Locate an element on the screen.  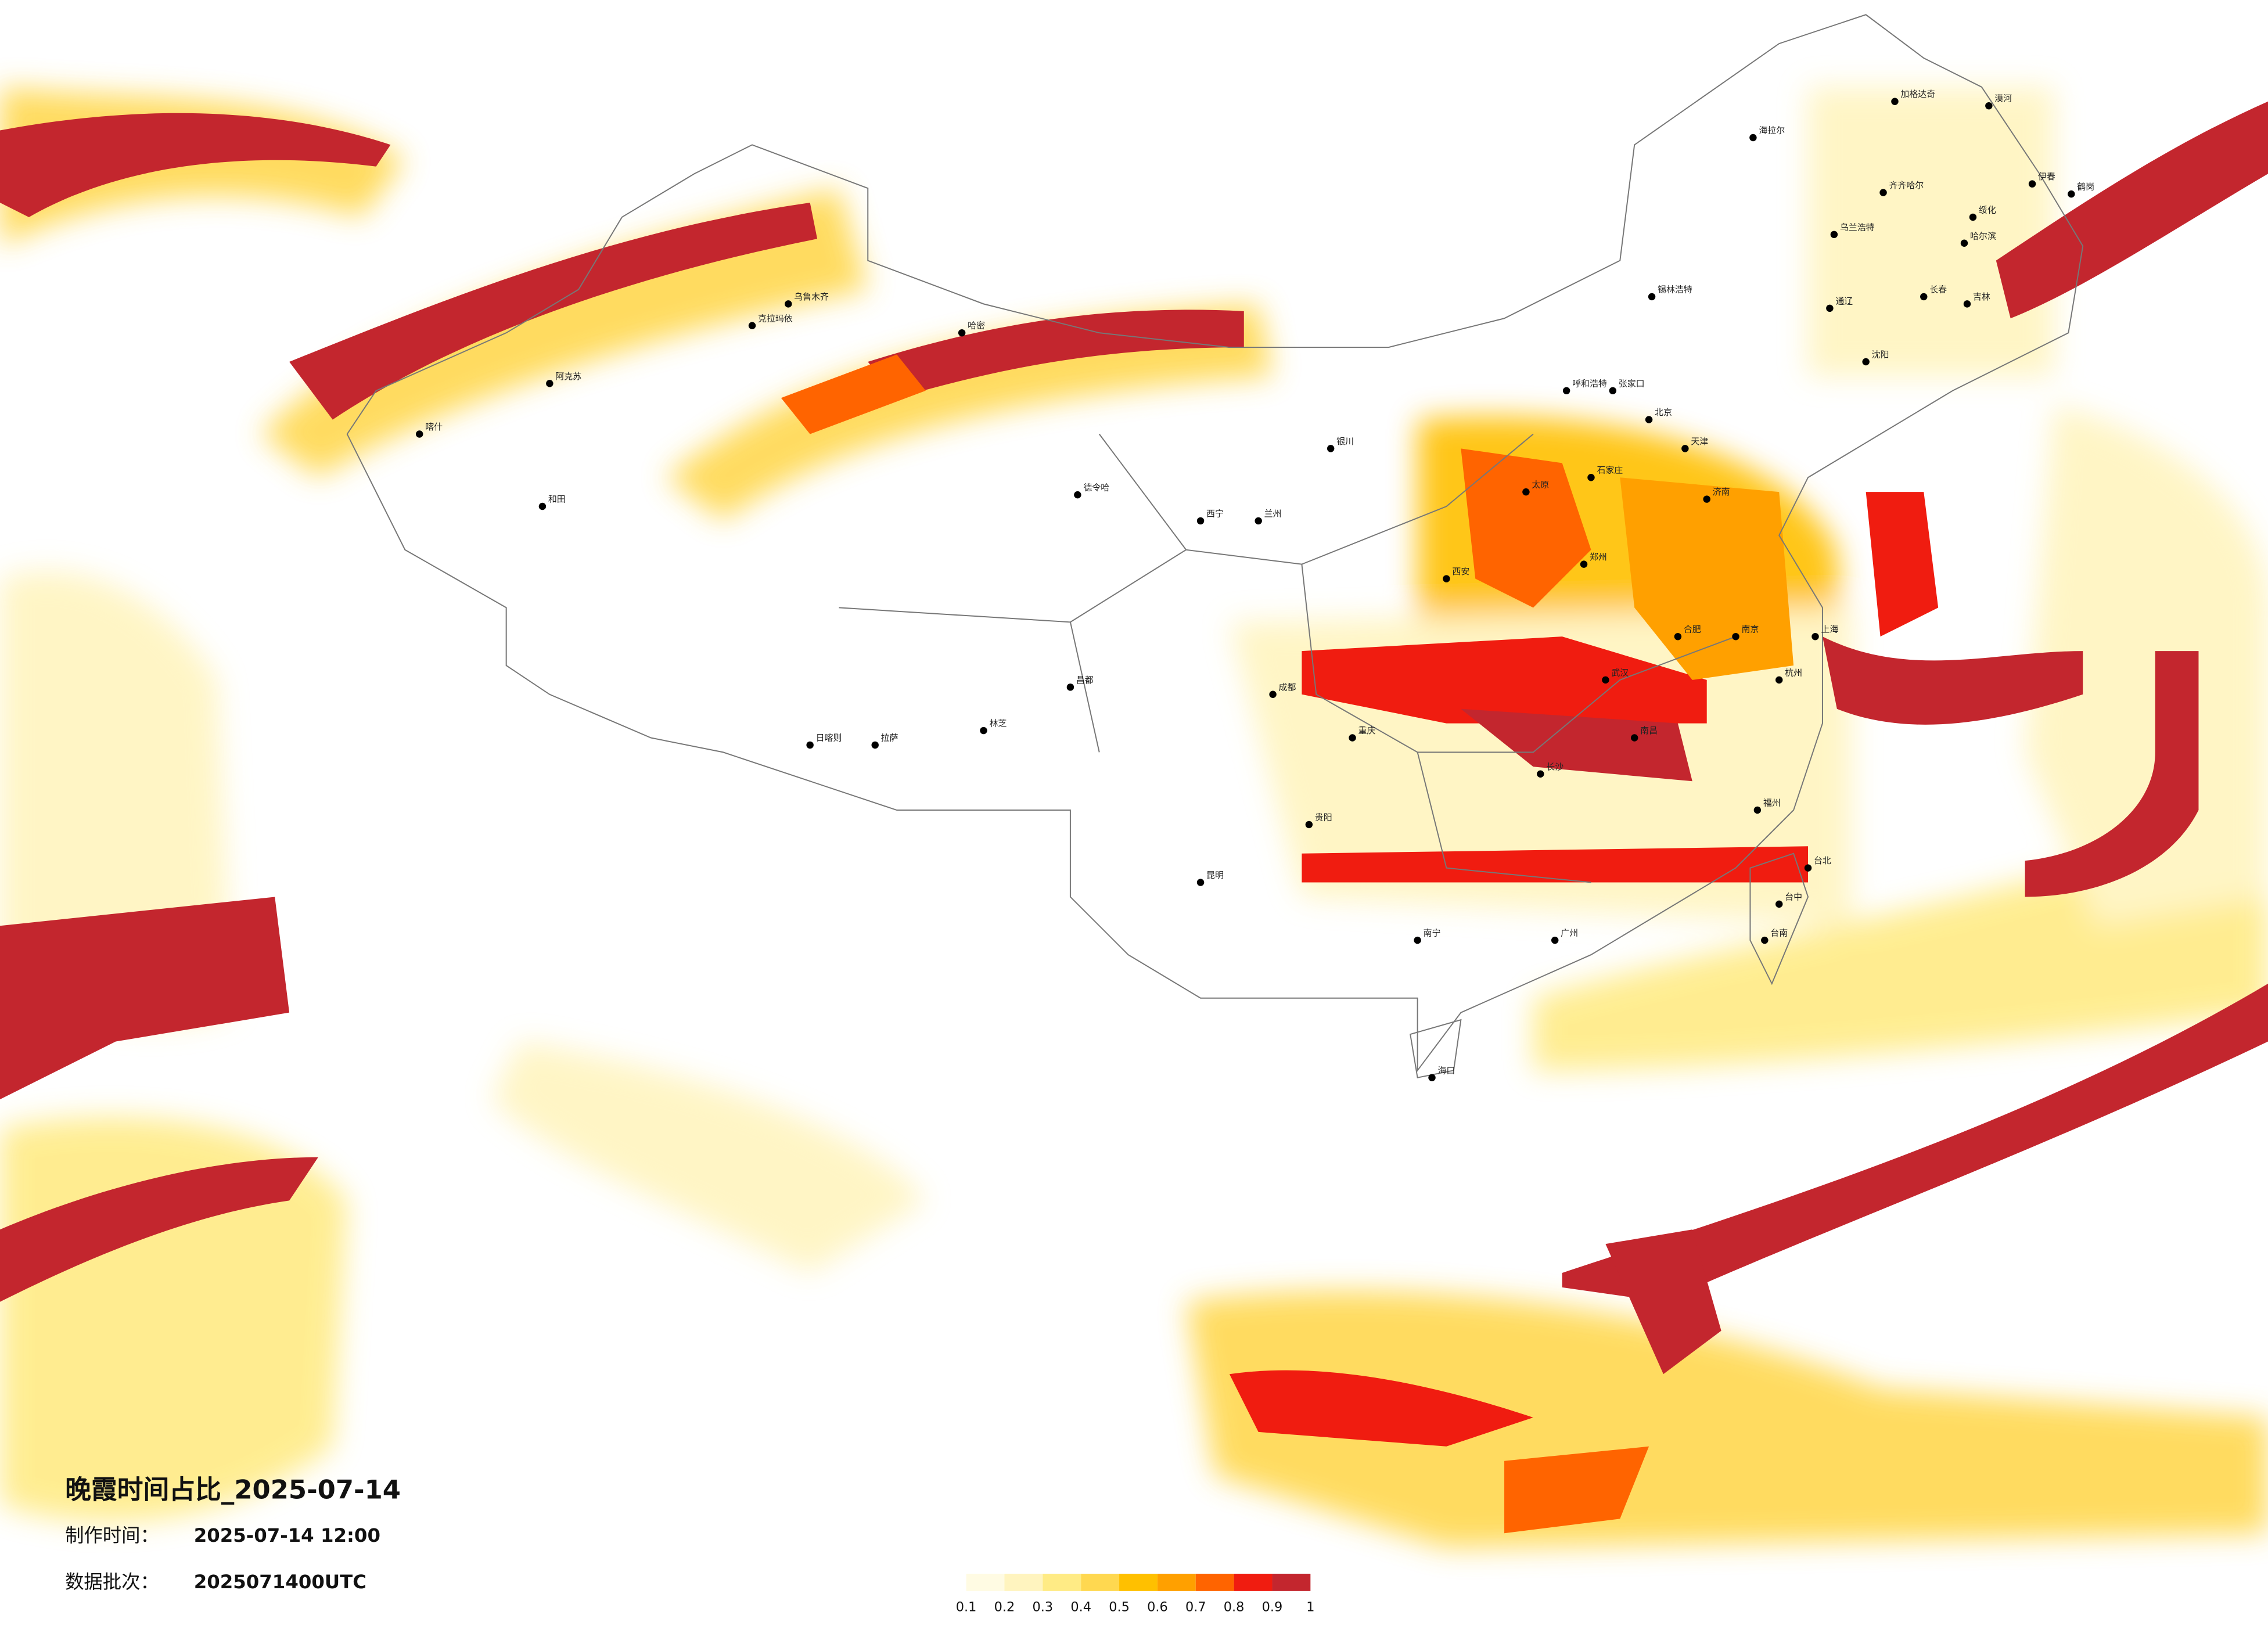
city-label: 鹤岗 is located at coordinates (2085, 187).